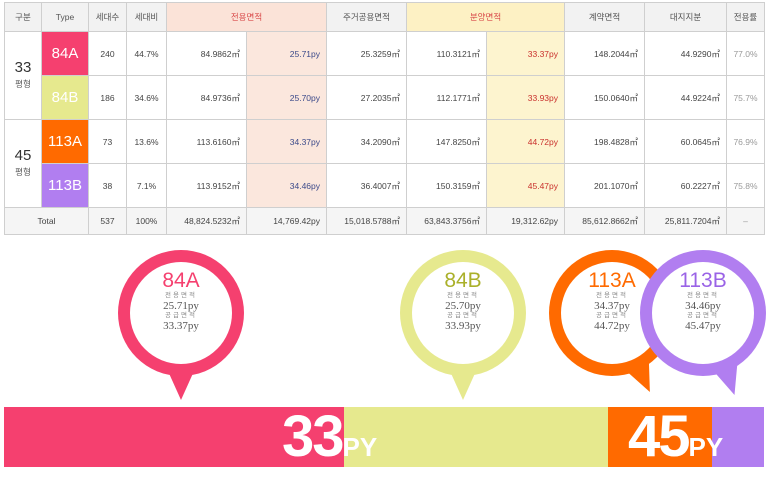  I want to click on pin-supply-value: 33.93py, so click(463, 326).